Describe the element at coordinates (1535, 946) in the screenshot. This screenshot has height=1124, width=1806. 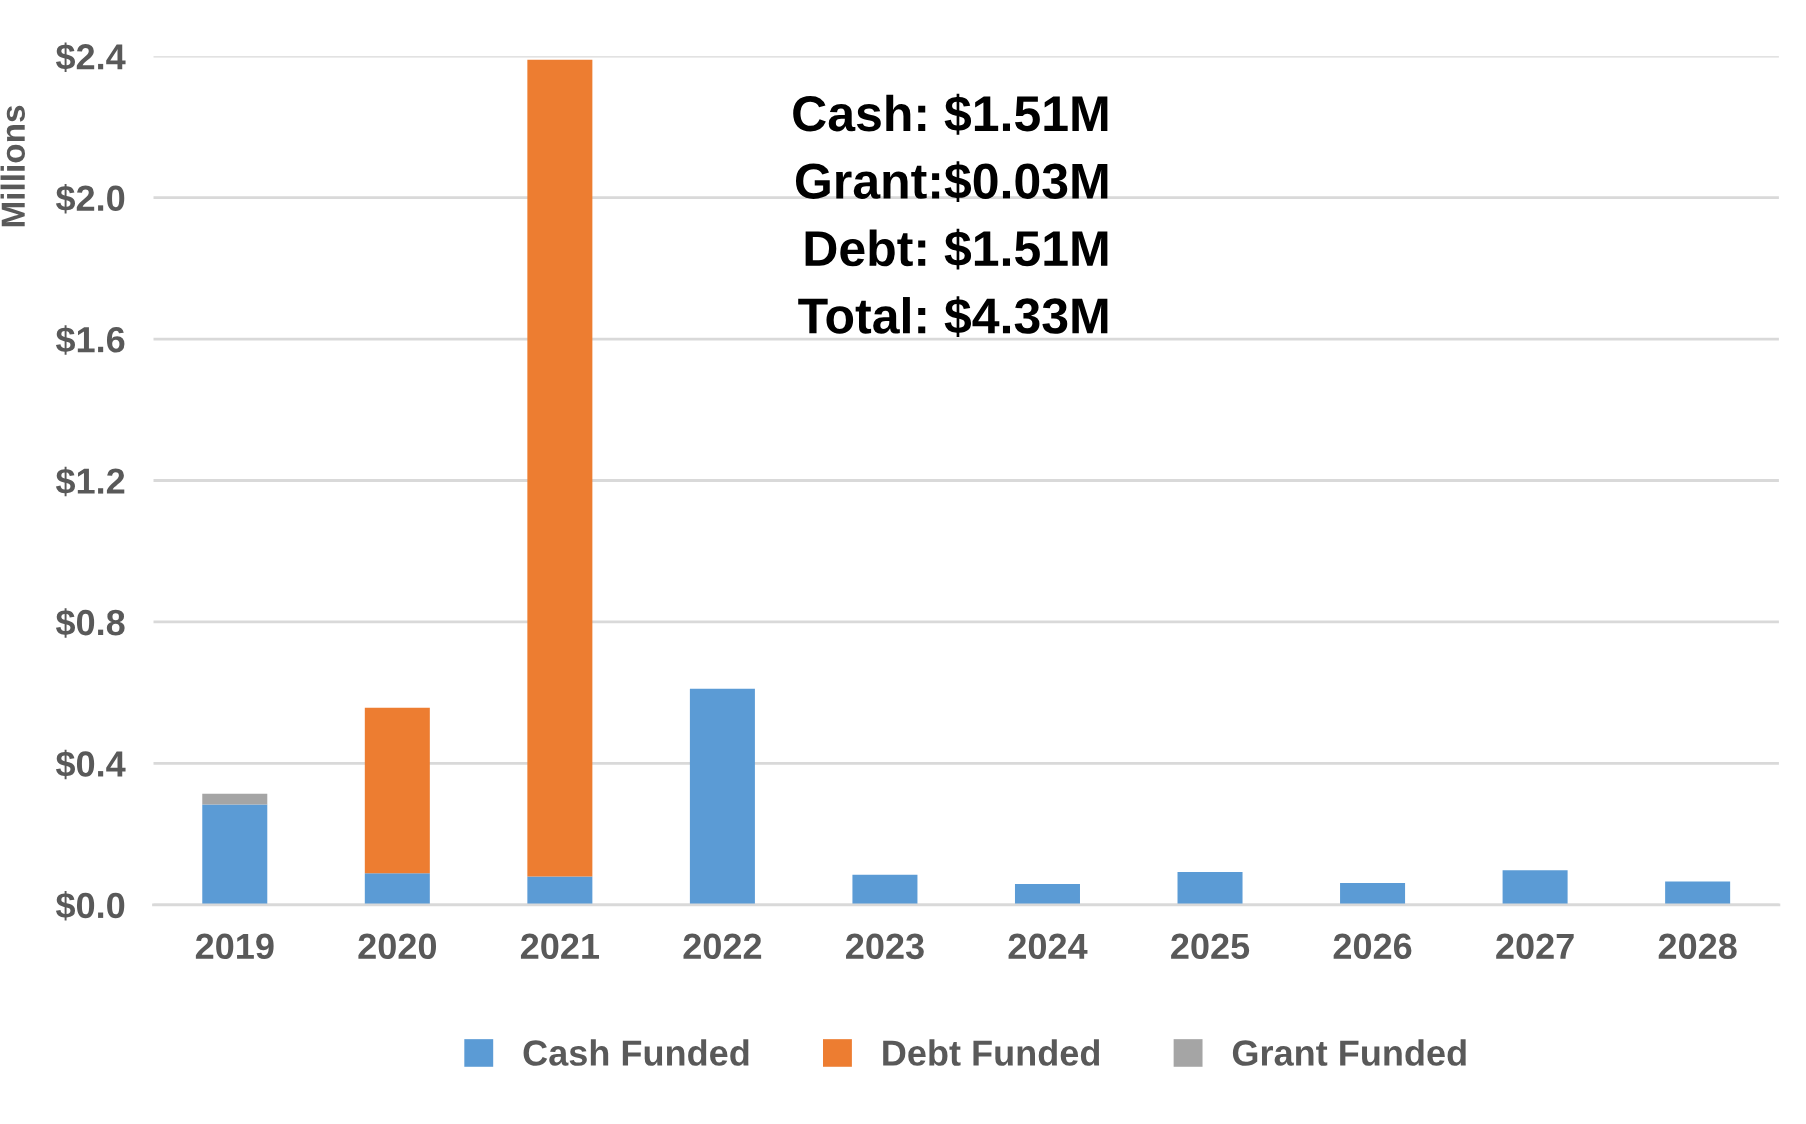
I see `x-tick-label: 2027` at that location.